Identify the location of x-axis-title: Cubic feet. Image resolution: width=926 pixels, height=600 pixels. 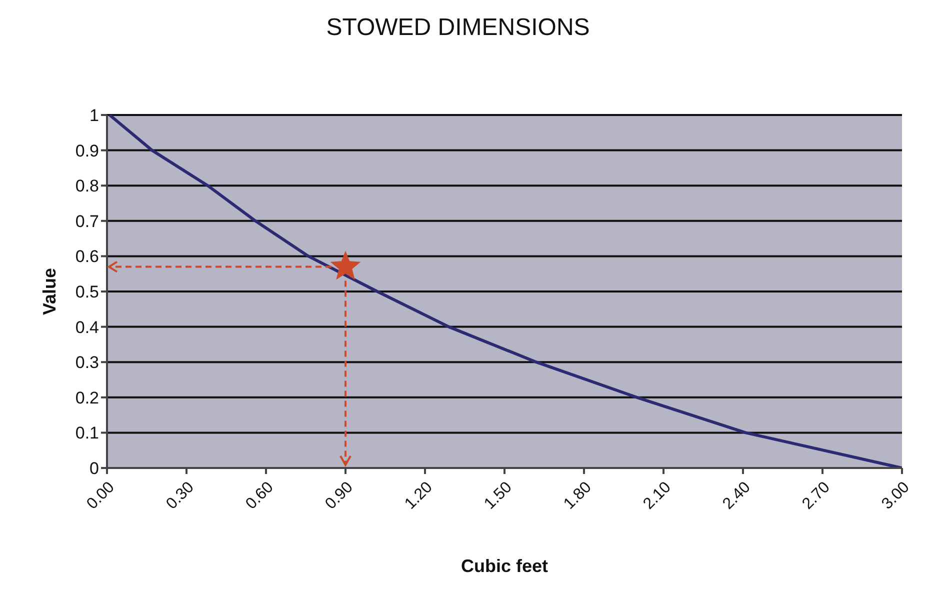
(504, 566).